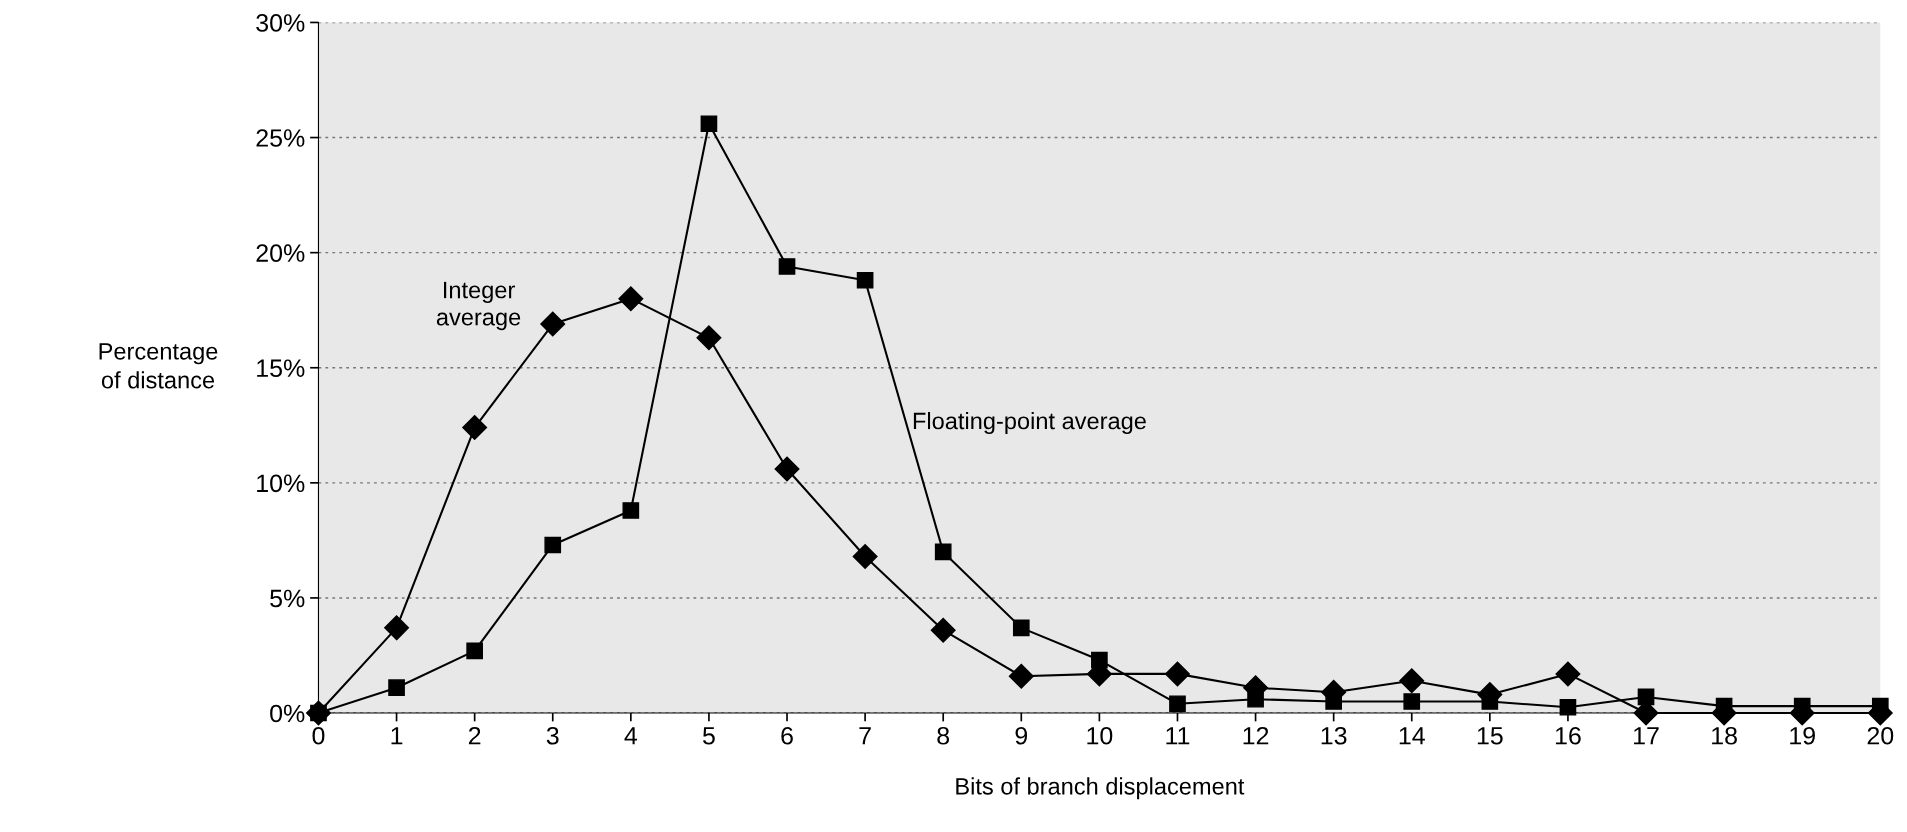  Describe the element at coordinates (318, 735) in the screenshot. I see `x-tick-label: 0` at that location.